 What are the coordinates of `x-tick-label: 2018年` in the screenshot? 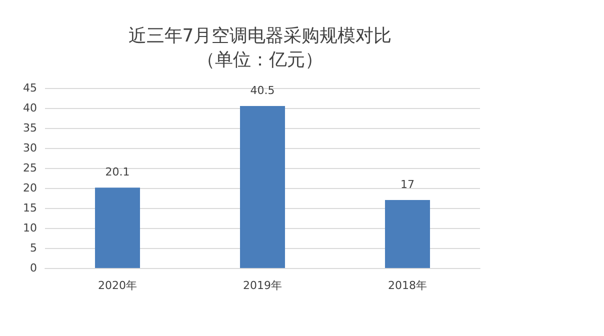 It's located at (407, 285).